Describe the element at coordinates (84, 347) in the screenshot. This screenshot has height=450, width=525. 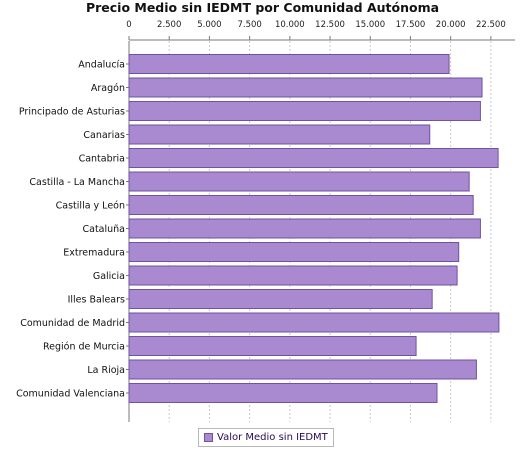
I see `category-label: Región de Murcia` at that location.